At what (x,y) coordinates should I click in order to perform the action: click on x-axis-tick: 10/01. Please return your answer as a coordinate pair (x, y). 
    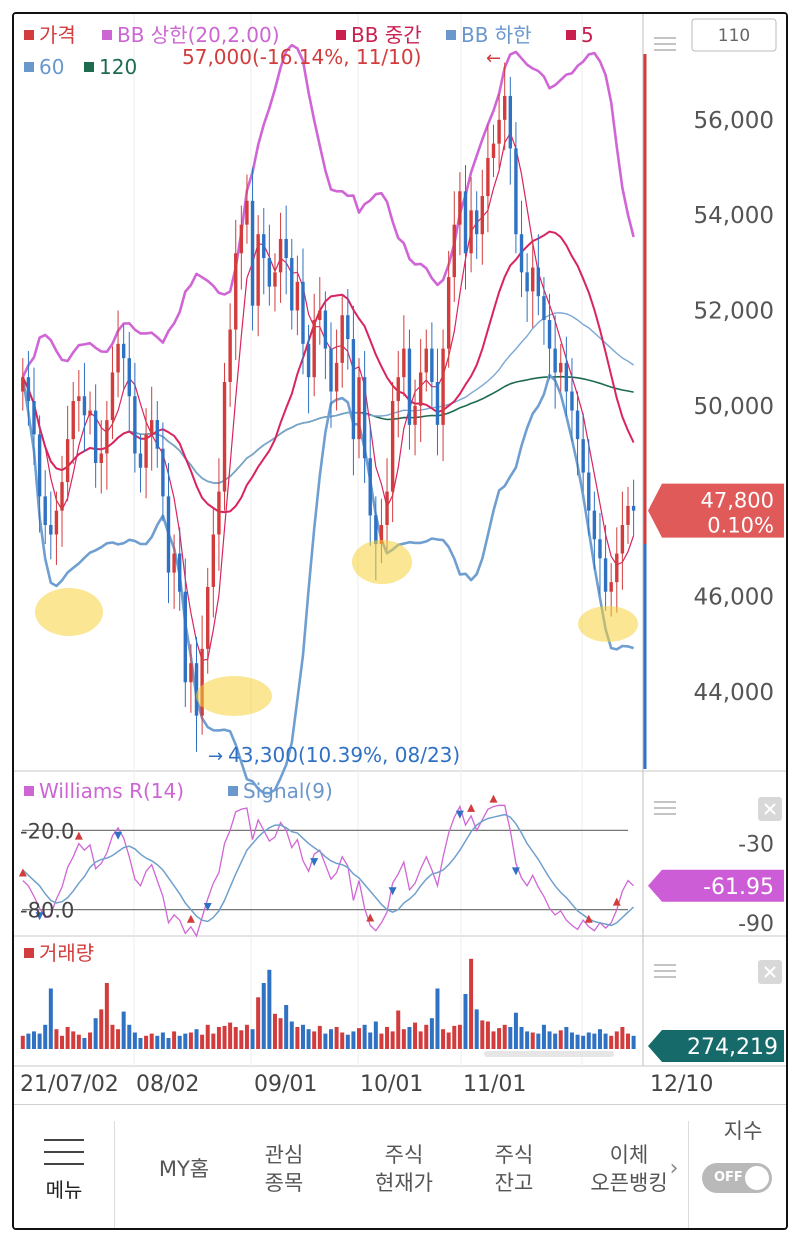
    Looking at the image, I should click on (391, 1084).